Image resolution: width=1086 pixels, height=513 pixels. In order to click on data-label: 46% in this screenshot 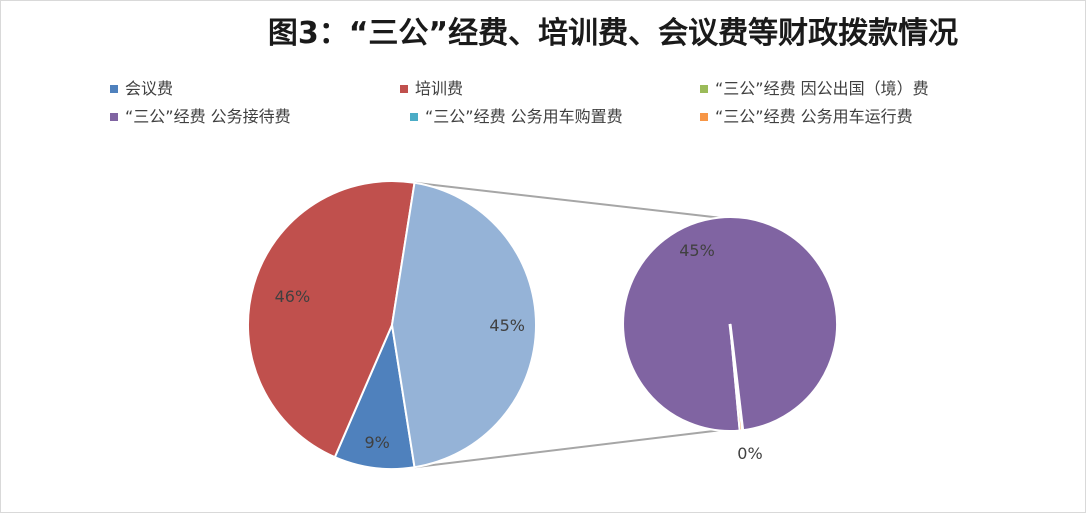, I will do `click(293, 296)`.